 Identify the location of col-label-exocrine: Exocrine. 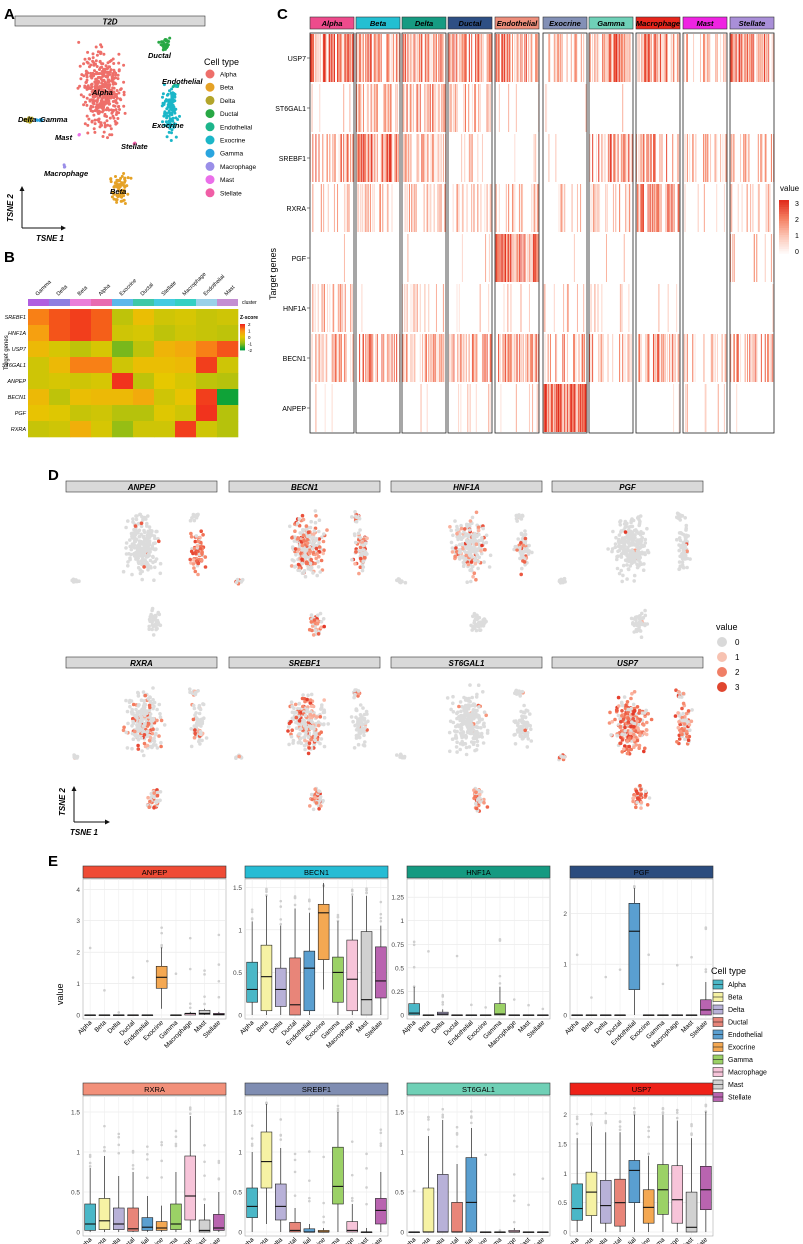
(128, 287).